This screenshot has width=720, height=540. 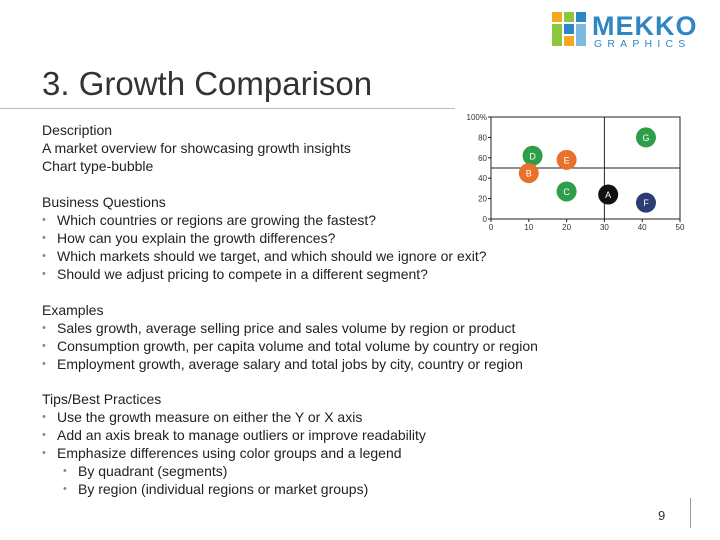 What do you see at coordinates (569, 29) in the screenshot?
I see `logo-mark-icon` at bounding box center [569, 29].